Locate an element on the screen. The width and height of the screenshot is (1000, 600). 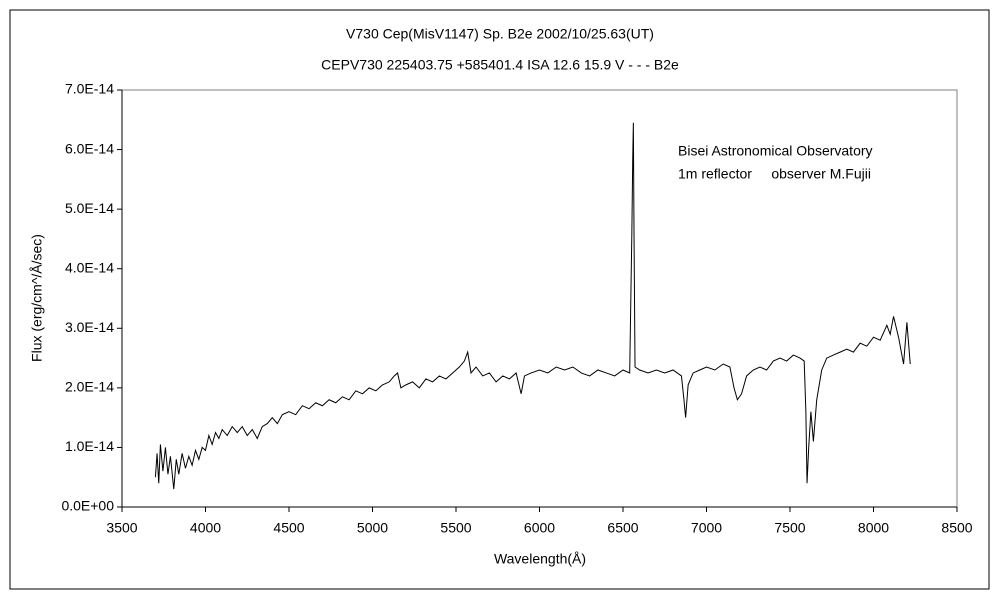
x-tick-label: 4500 is located at coordinates (288, 528).